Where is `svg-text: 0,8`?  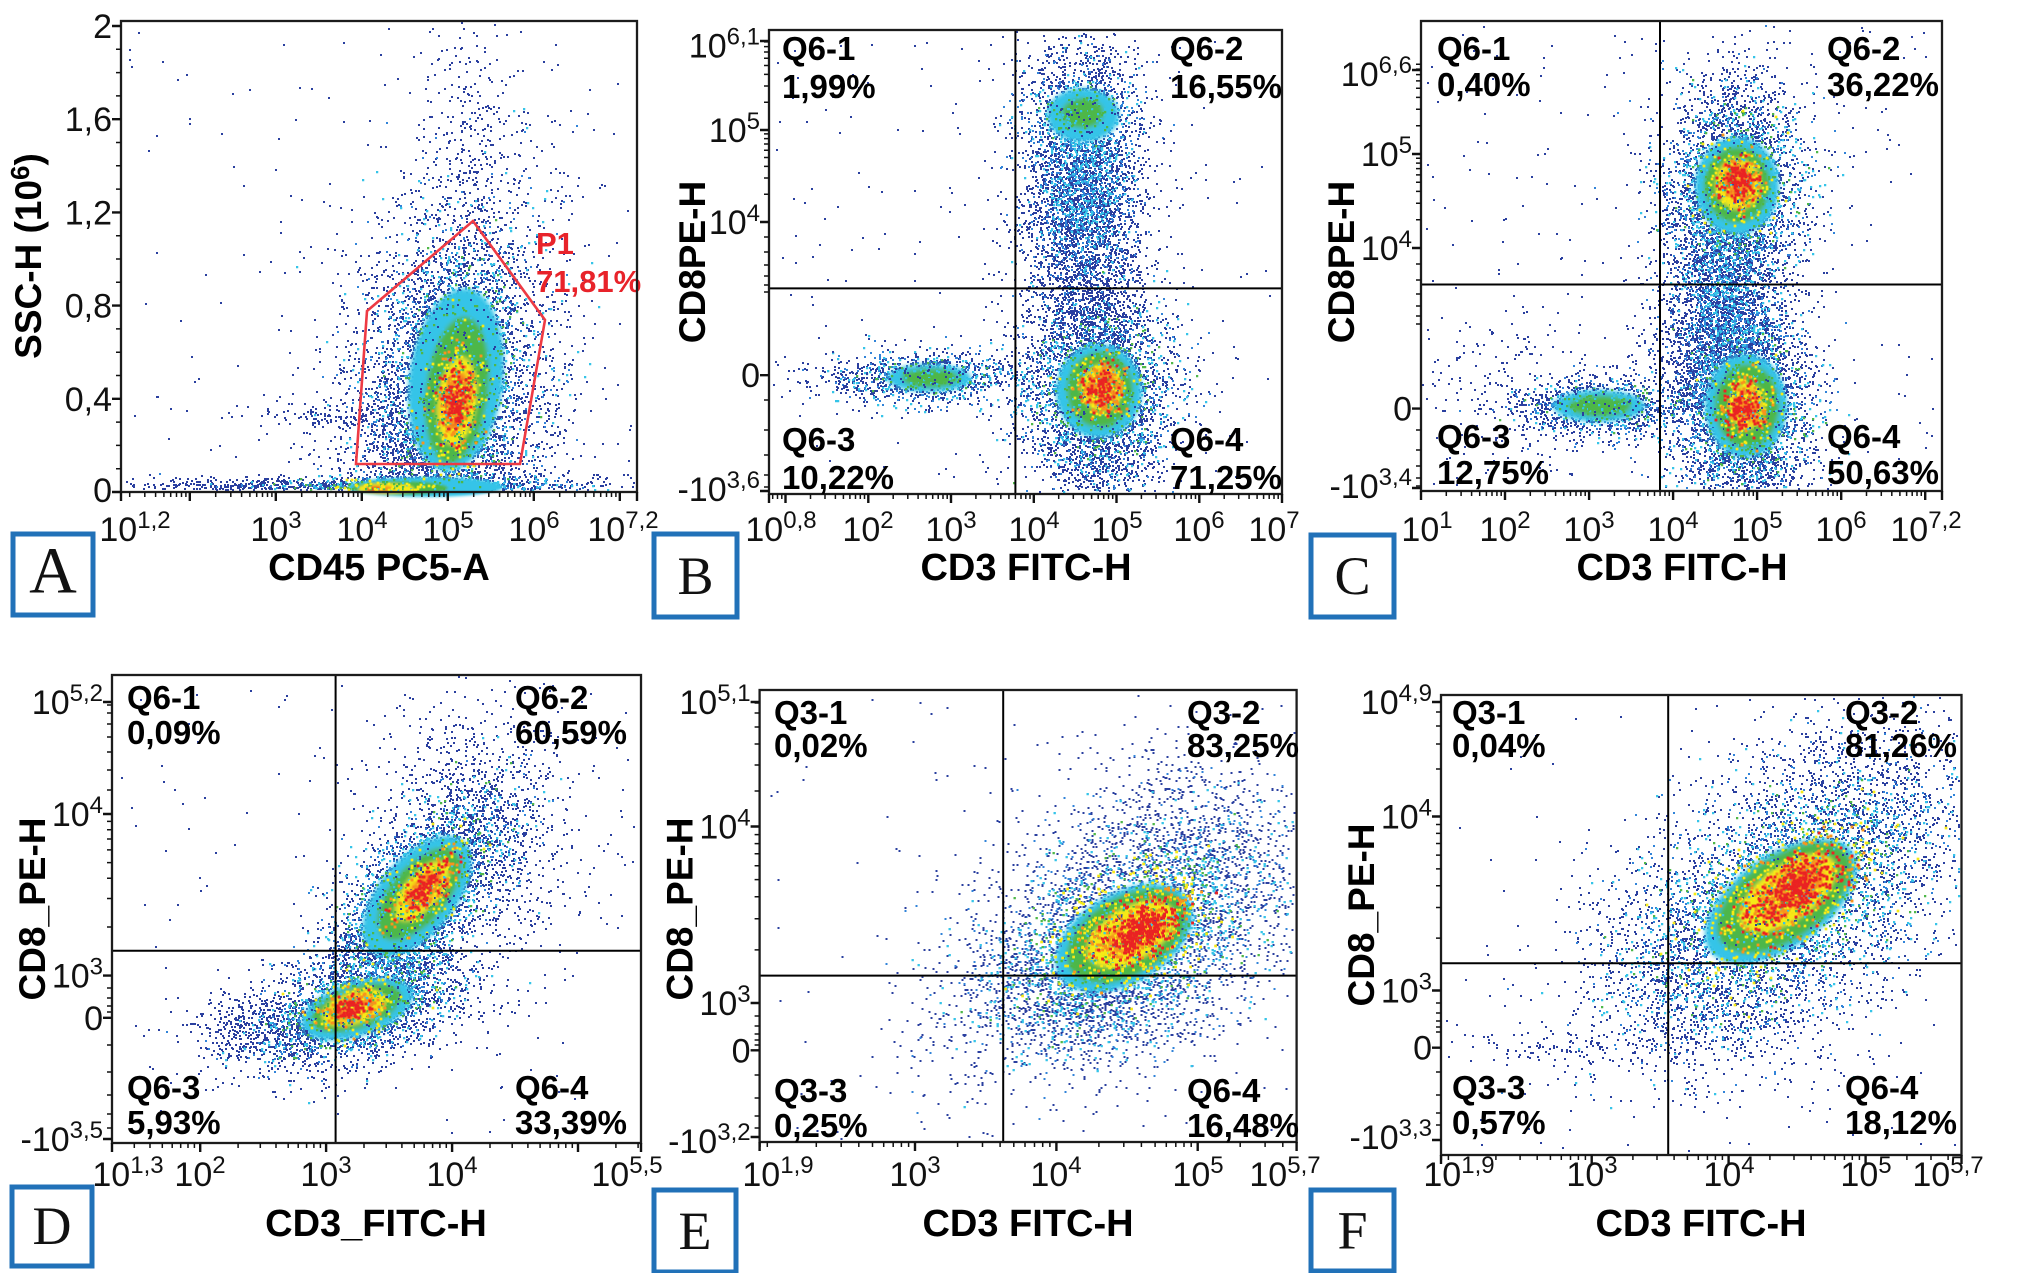 svg-text: 0,8 is located at coordinates (88, 307).